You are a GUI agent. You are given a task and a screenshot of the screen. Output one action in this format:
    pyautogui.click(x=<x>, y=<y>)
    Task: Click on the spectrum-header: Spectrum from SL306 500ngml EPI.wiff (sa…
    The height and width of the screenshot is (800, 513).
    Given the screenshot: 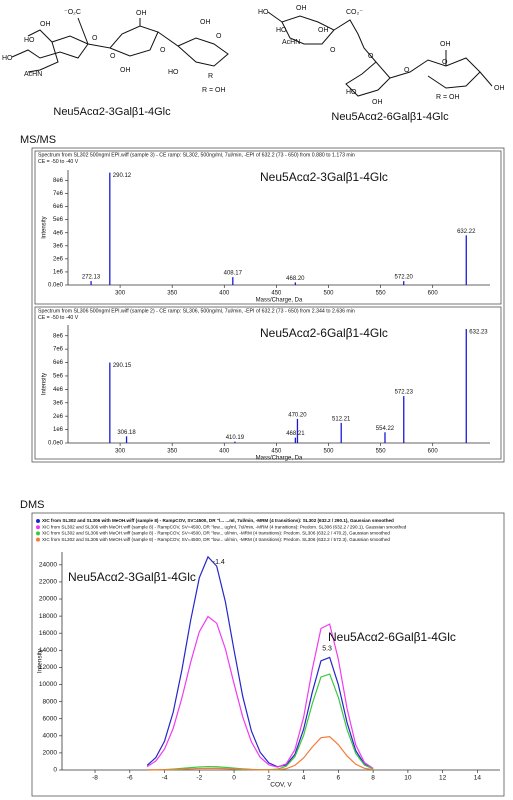 What is the action you would take?
    pyautogui.click(x=196, y=311)
    